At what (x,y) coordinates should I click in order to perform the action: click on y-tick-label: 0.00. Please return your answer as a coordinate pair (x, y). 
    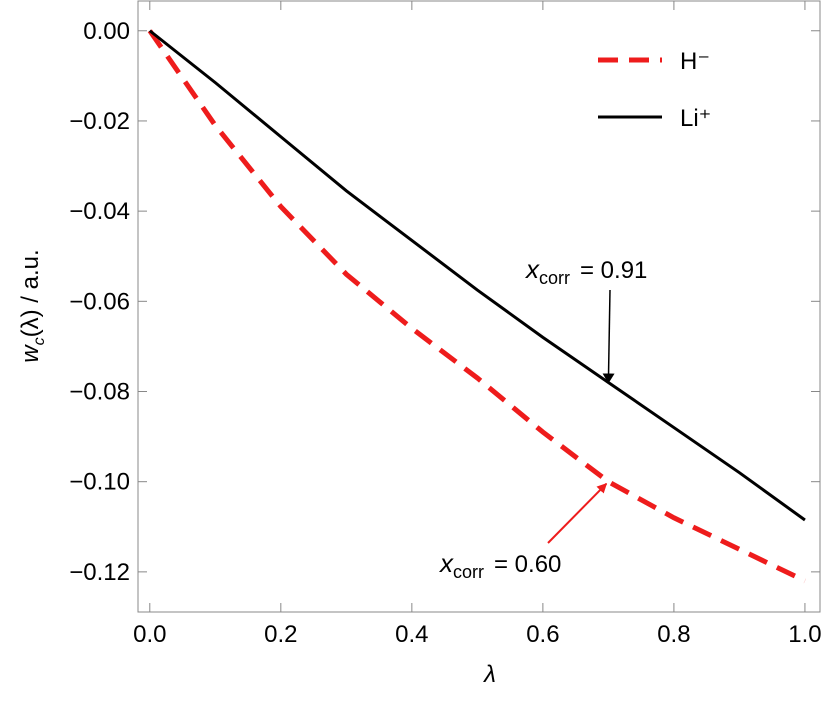
    Looking at the image, I should click on (106, 31).